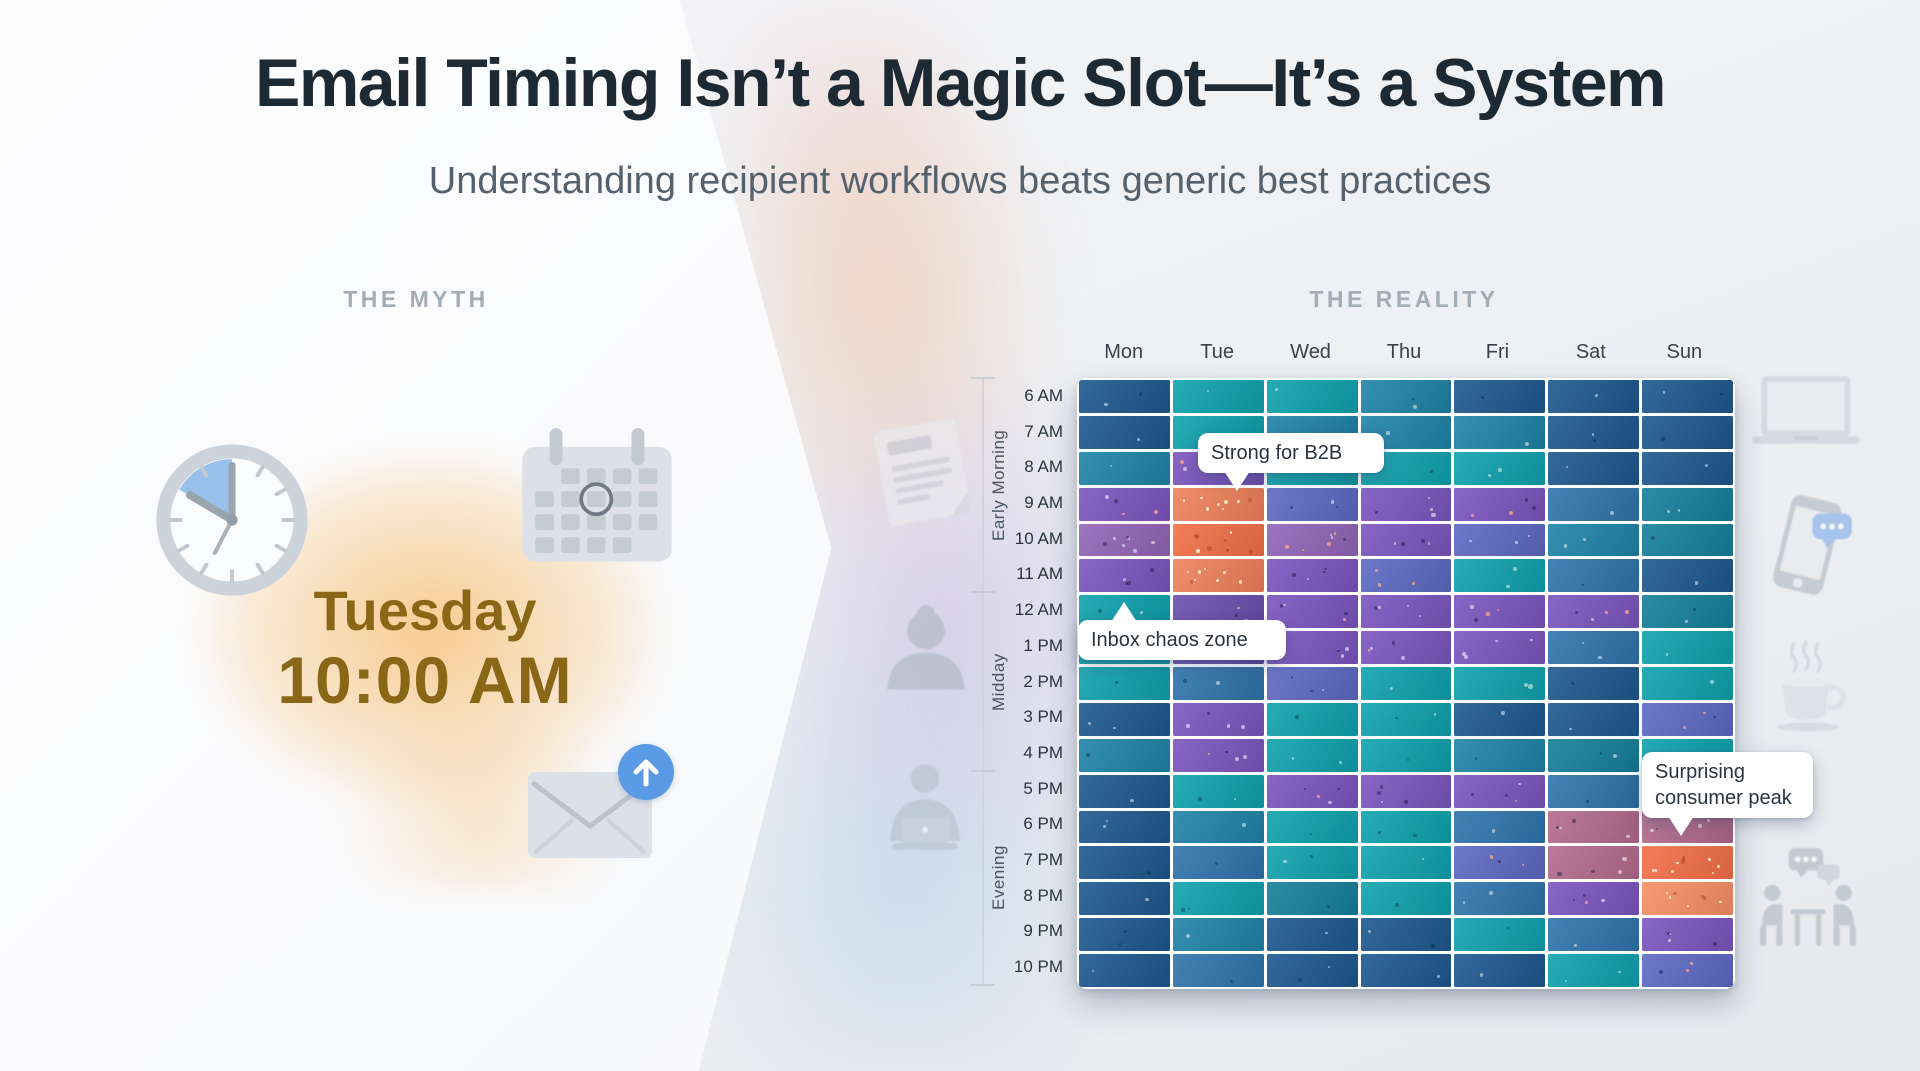 Image resolution: width=1920 pixels, height=1071 pixels. Describe the element at coordinates (1812, 545) in the screenshot. I see `phone-chat-icon` at that location.